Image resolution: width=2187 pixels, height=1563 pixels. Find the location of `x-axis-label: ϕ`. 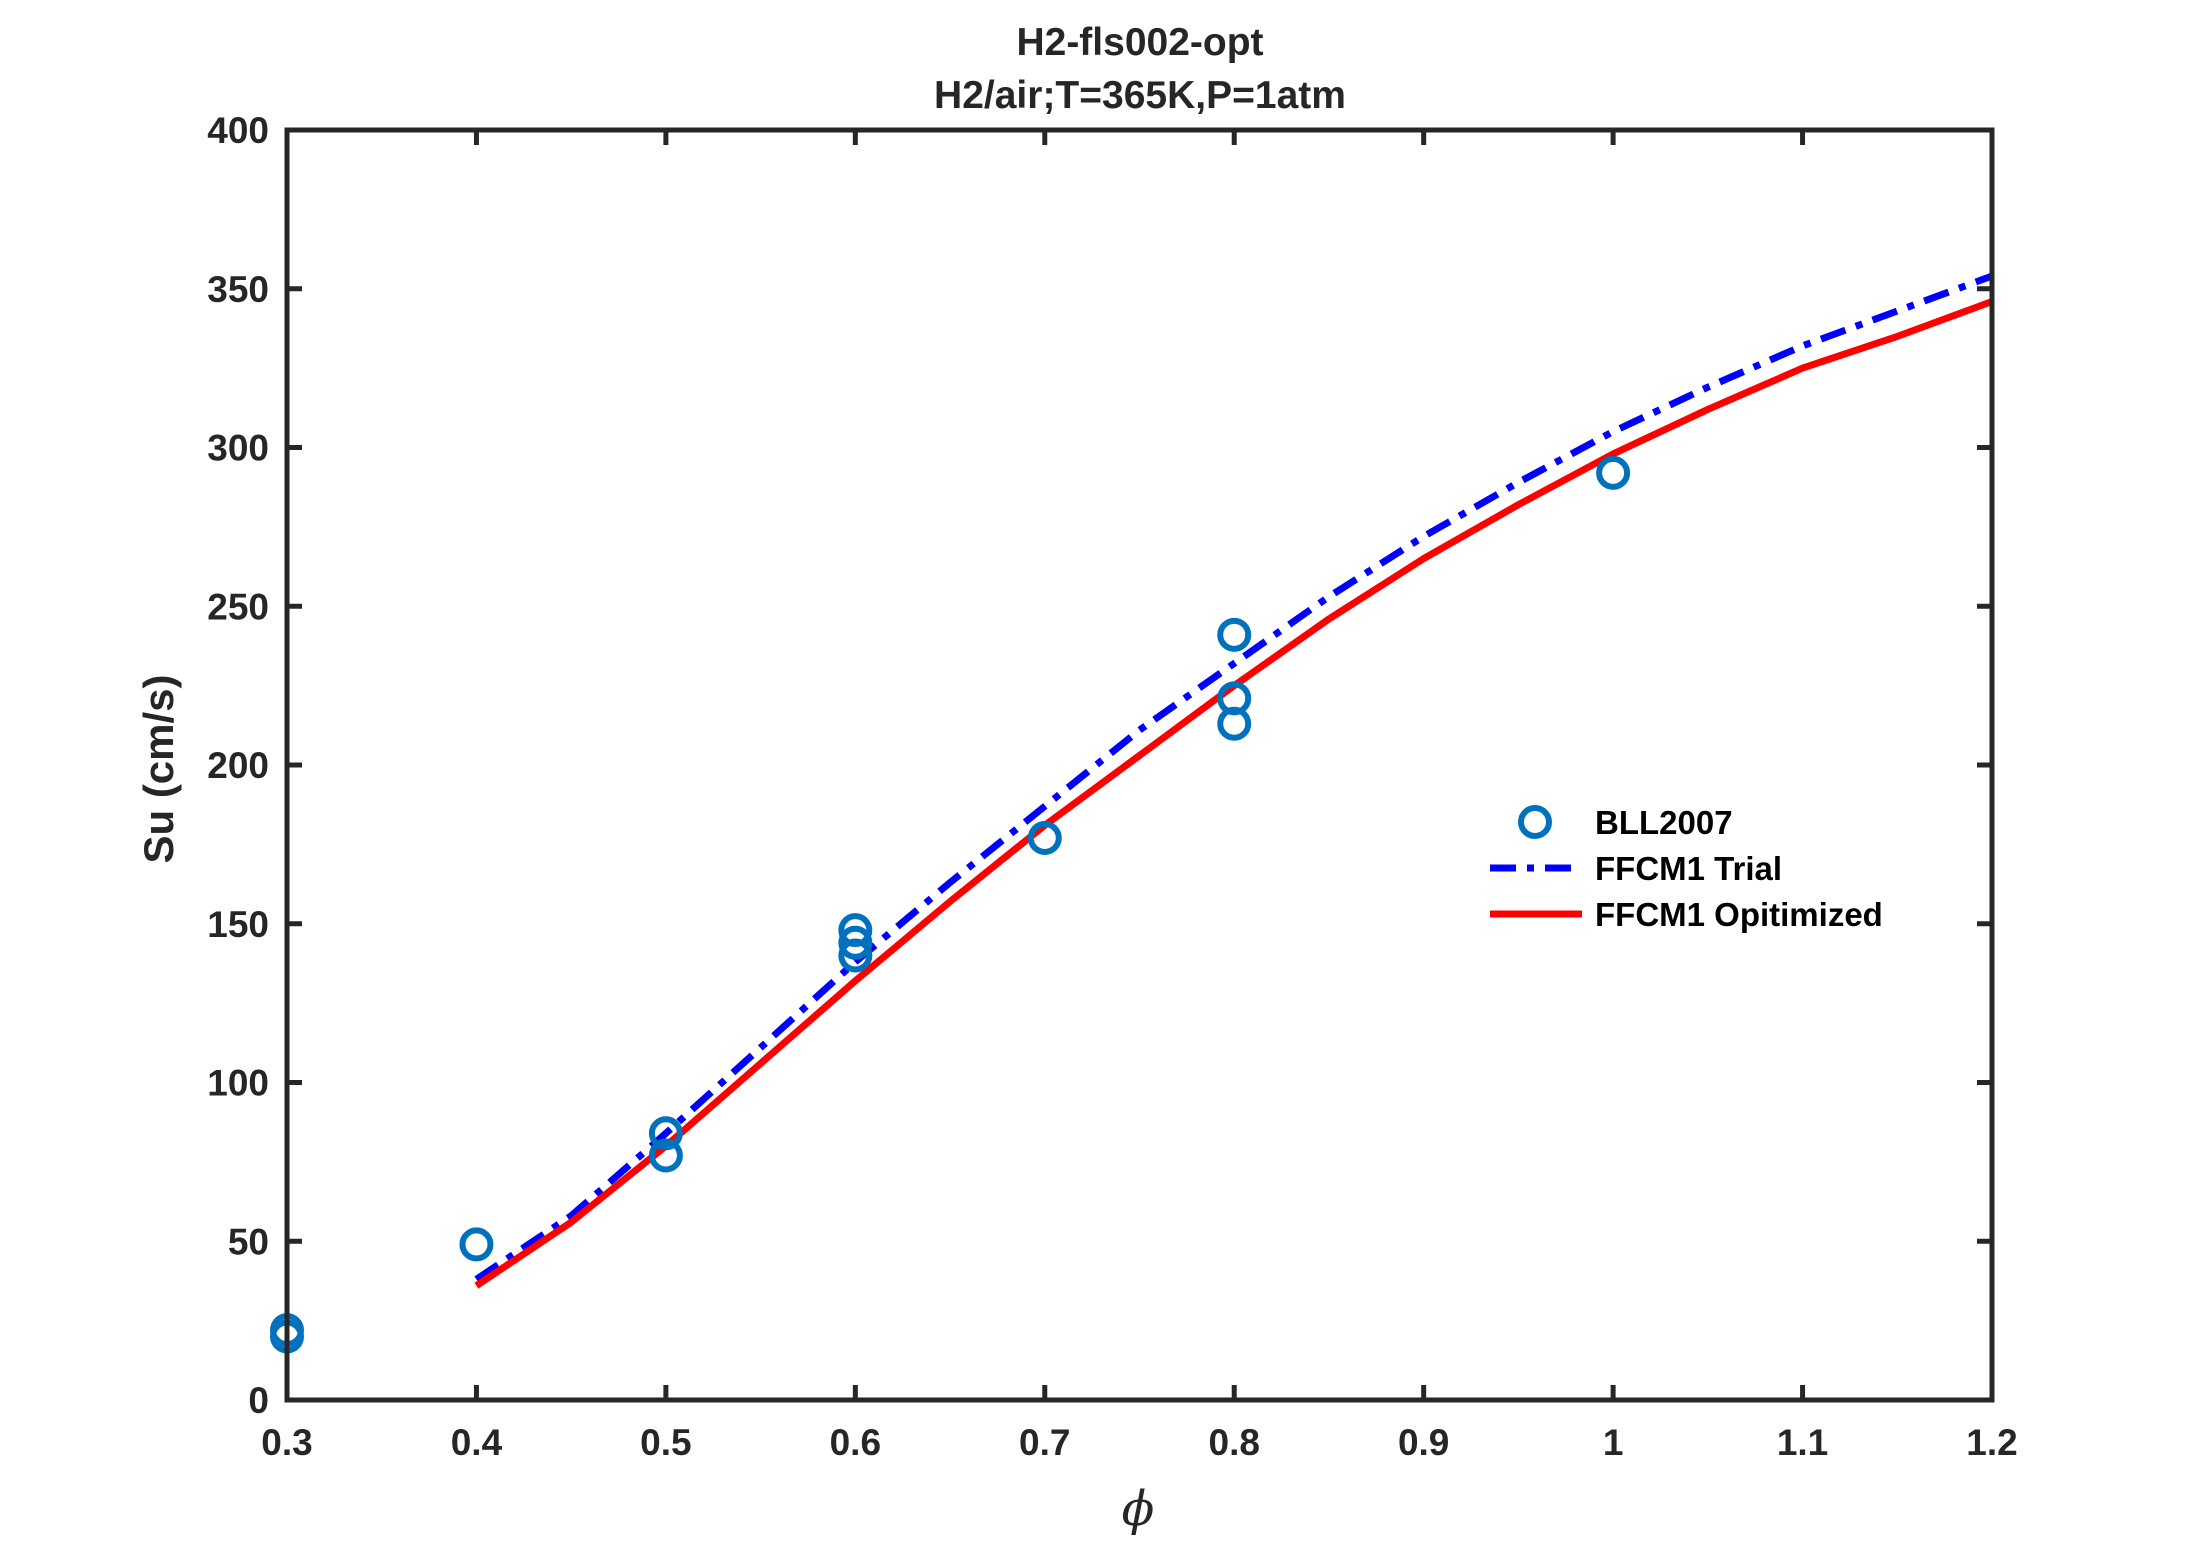

x-axis-label: ϕ is located at coordinates (1138, 1509).